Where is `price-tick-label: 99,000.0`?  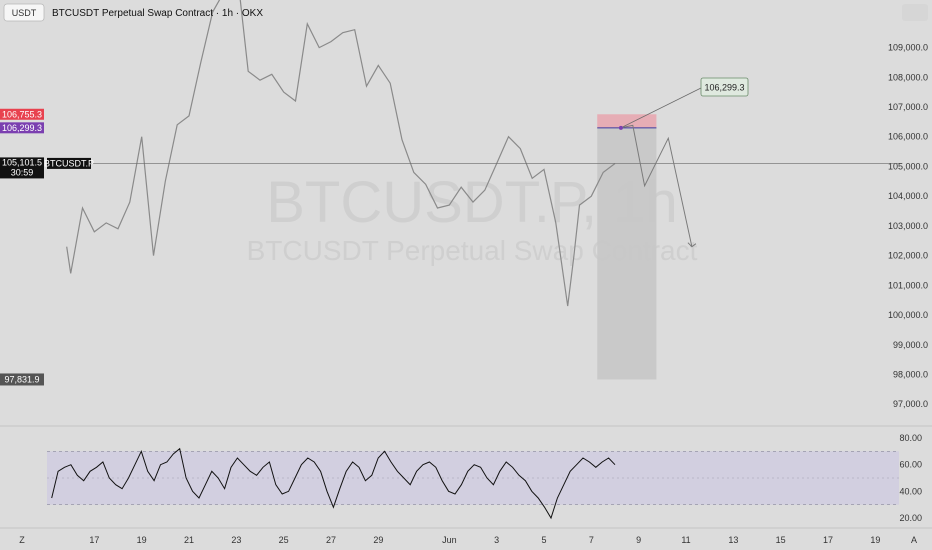
price-tick-label: 99,000.0 is located at coordinates (910, 345).